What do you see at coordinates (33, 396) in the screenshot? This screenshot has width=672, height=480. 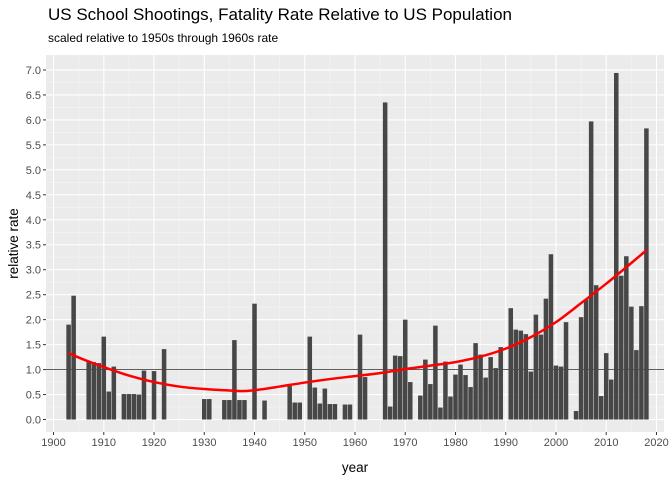 I see `y-tick-label: 0.5` at bounding box center [33, 396].